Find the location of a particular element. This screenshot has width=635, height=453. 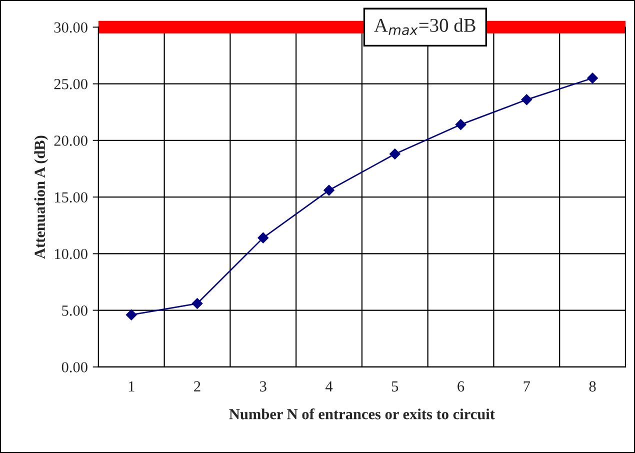

x-tick-label: 6 is located at coordinates (461, 386).